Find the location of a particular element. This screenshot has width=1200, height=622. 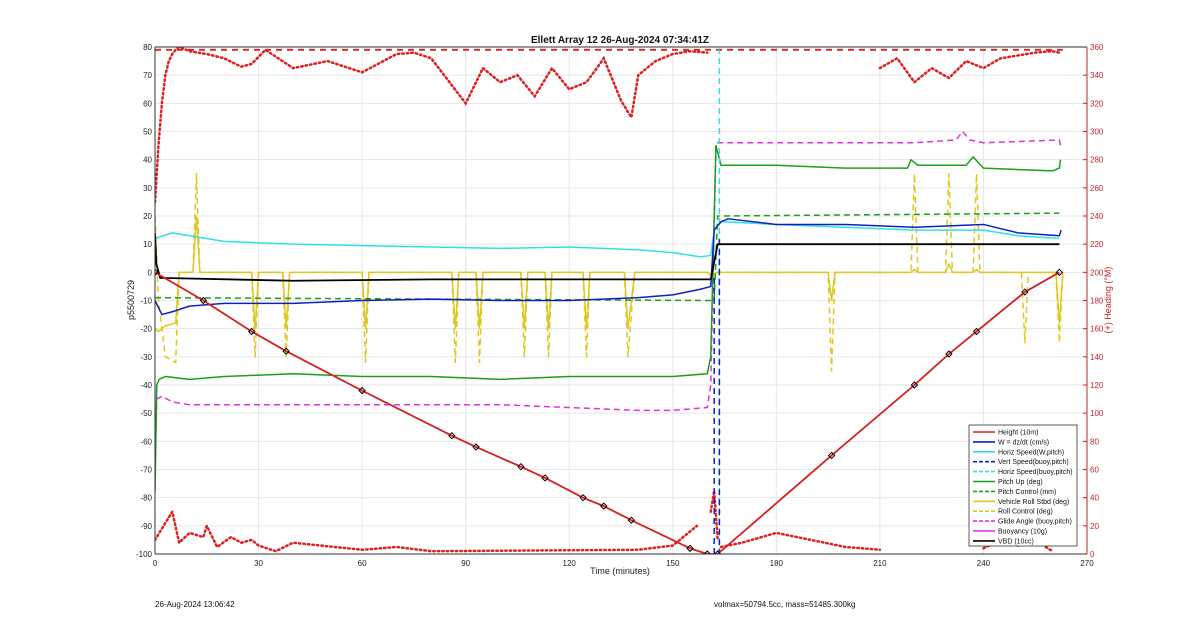

legend-label: Glide Angle (buoy,pitch) is located at coordinates (1035, 522).